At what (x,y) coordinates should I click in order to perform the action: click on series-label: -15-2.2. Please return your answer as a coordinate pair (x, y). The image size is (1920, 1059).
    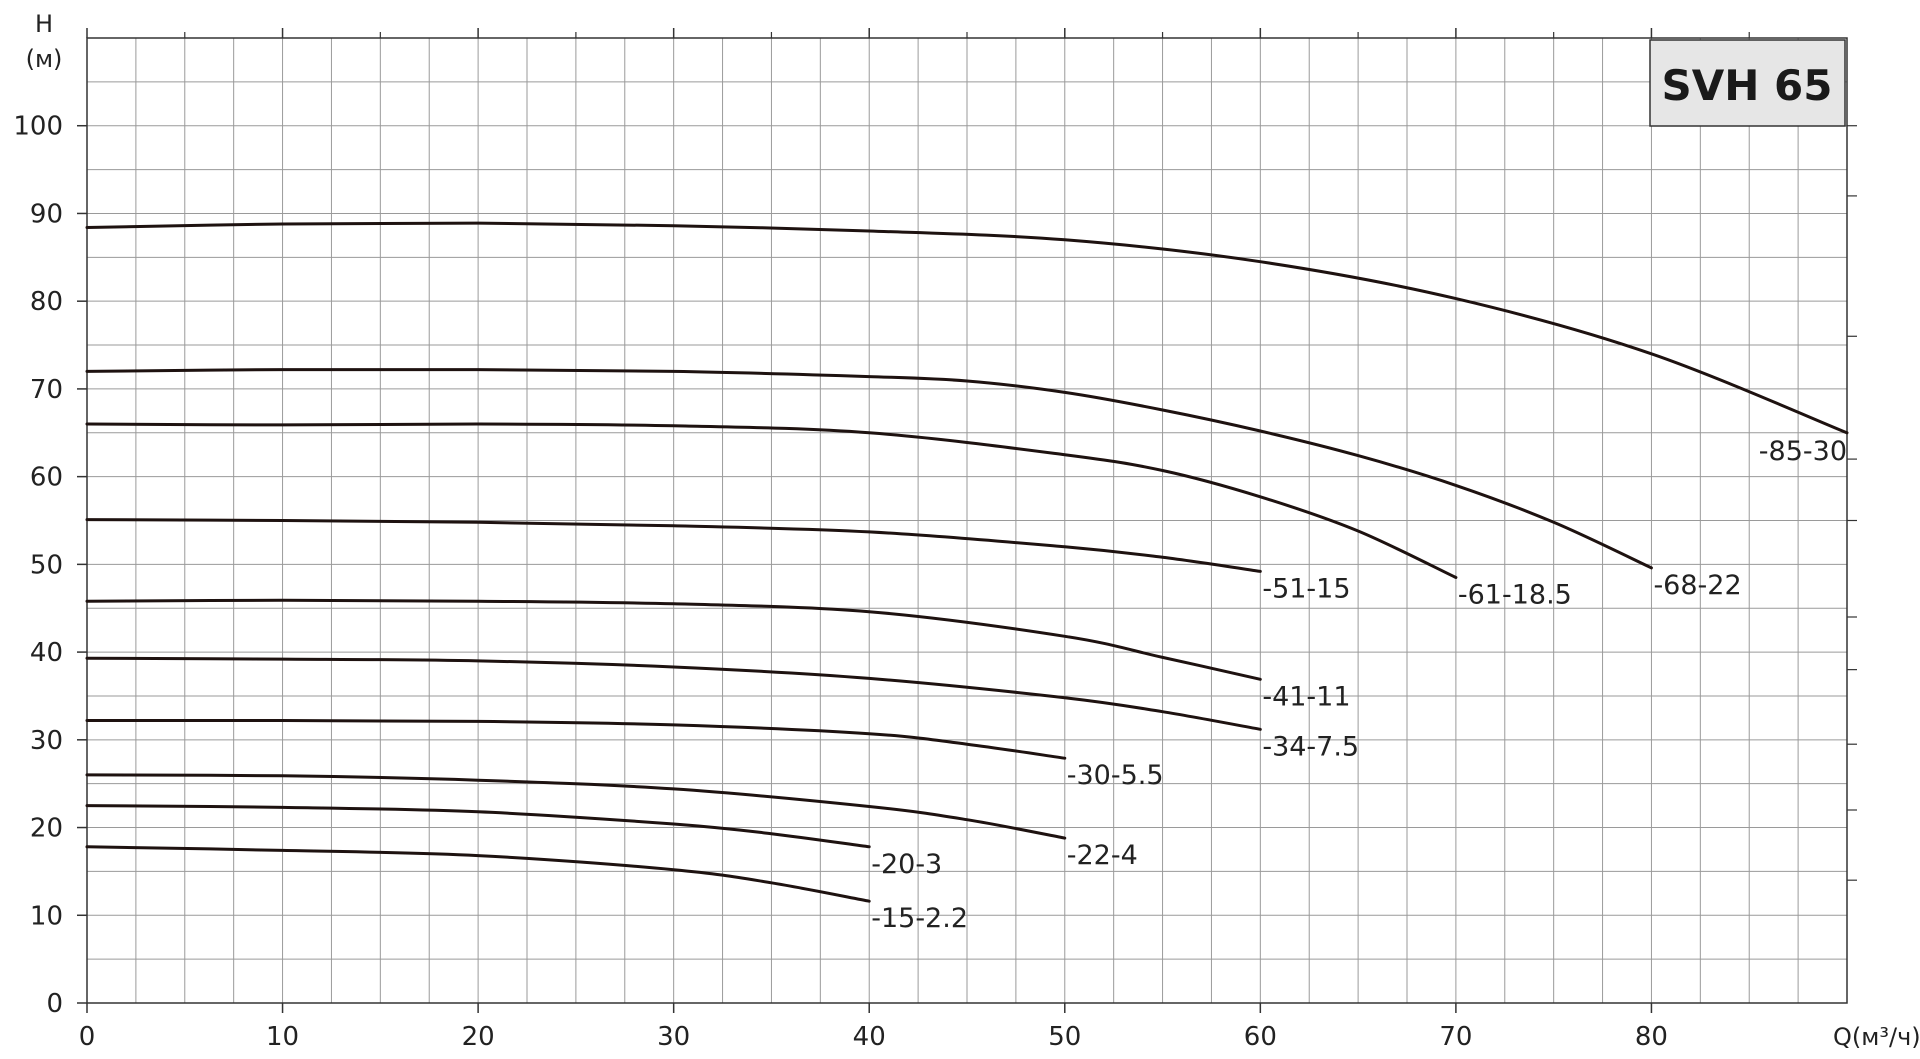
    Looking at the image, I should click on (919, 918).